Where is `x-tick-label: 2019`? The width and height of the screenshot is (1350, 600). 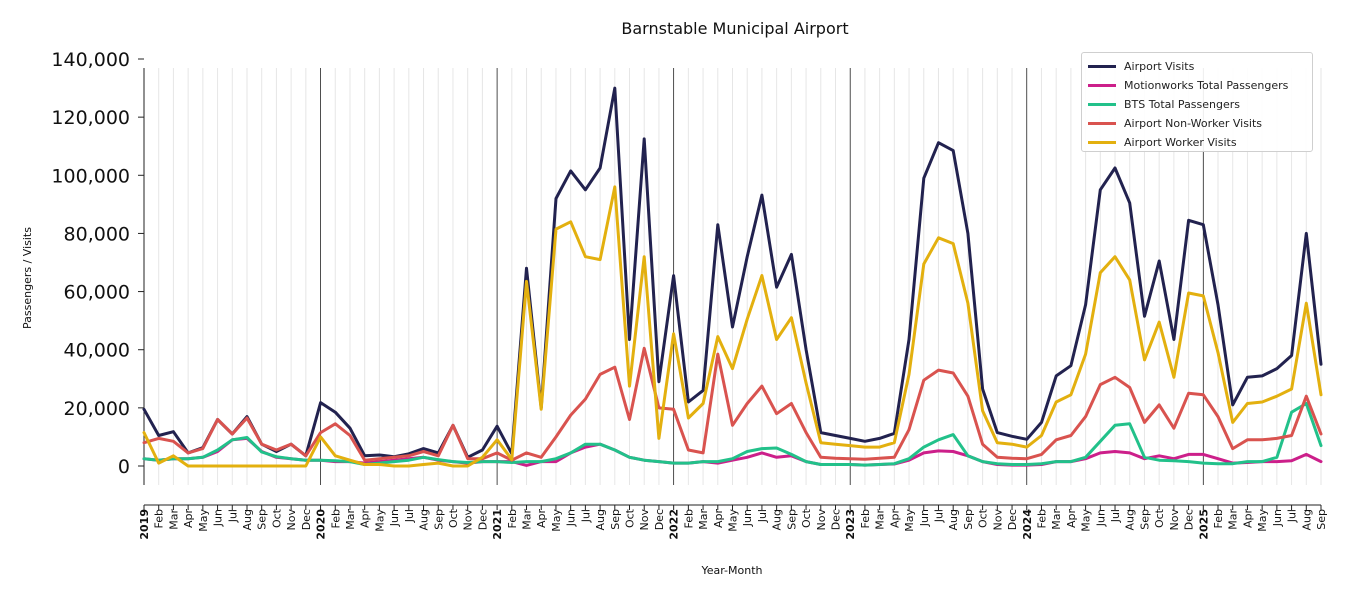
x-tick-label: 2019 is located at coordinates (144, 524).